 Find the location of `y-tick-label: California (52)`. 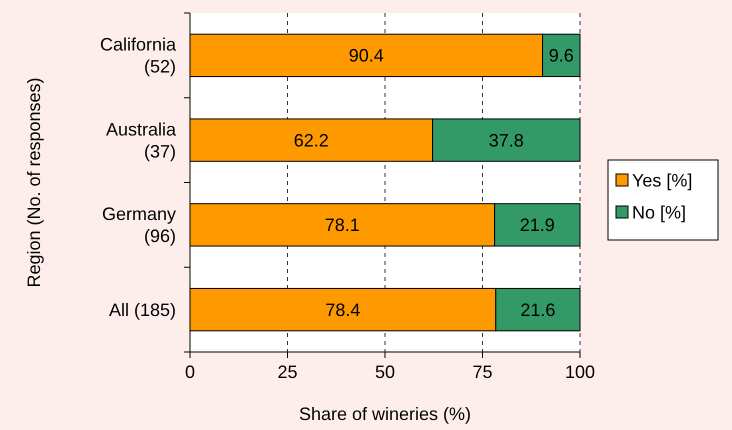

y-tick-label: California (52) is located at coordinates (138, 55).